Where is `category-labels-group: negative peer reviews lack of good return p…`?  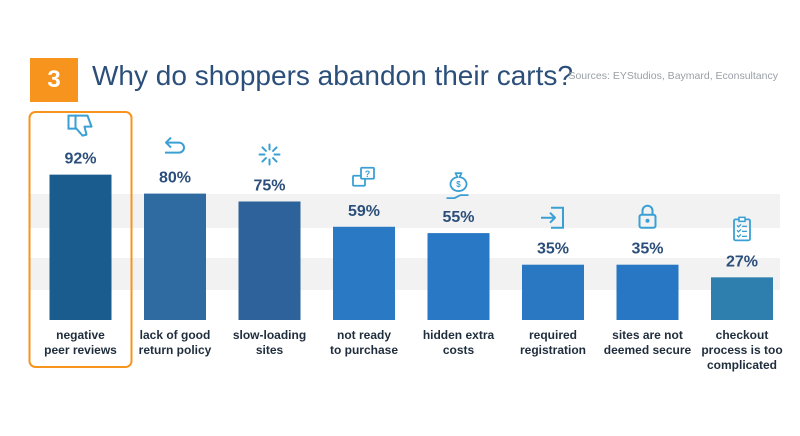
category-labels-group: negative peer reviews lack of good return p… is located at coordinates (413, 350).